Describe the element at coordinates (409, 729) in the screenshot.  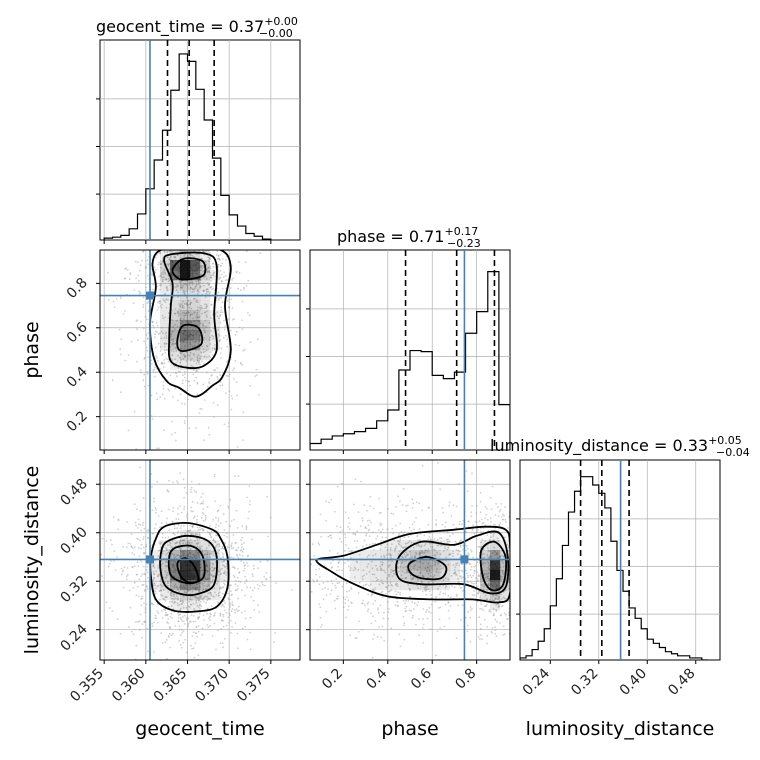
I see `xlabel-phase: phase` at that location.